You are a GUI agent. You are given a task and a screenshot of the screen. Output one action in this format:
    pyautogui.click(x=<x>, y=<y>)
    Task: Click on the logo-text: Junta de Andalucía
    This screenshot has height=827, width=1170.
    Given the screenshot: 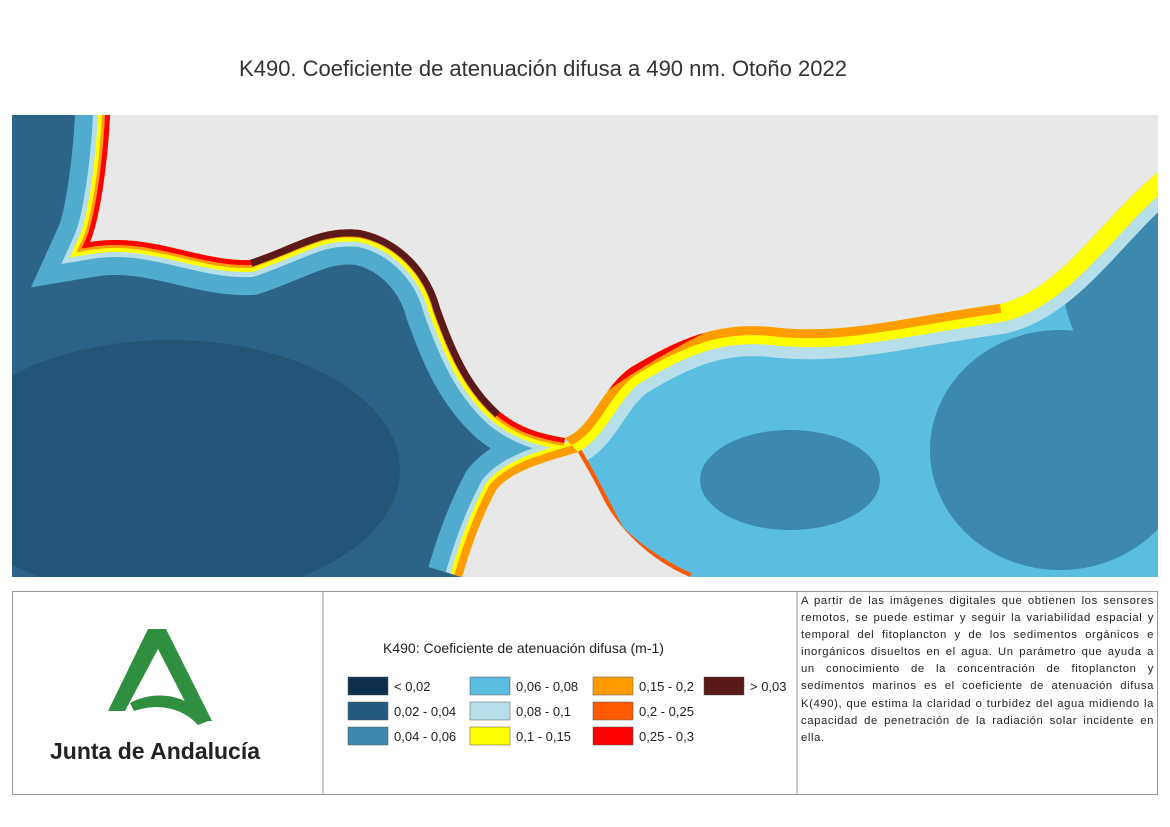 What is the action you would take?
    pyautogui.click(x=155, y=751)
    